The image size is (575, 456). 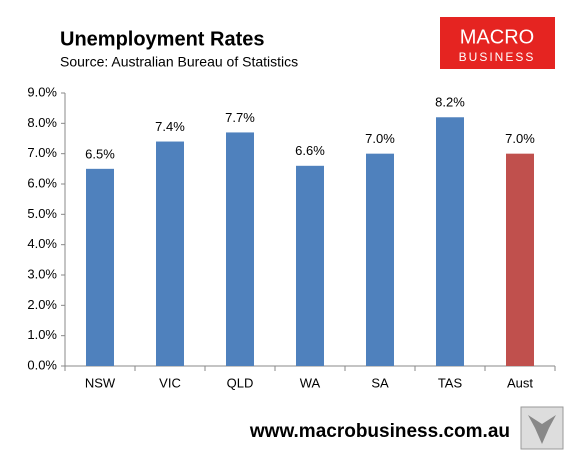 What do you see at coordinates (240, 382) in the screenshot?
I see `x-tick-label: QLD` at bounding box center [240, 382].